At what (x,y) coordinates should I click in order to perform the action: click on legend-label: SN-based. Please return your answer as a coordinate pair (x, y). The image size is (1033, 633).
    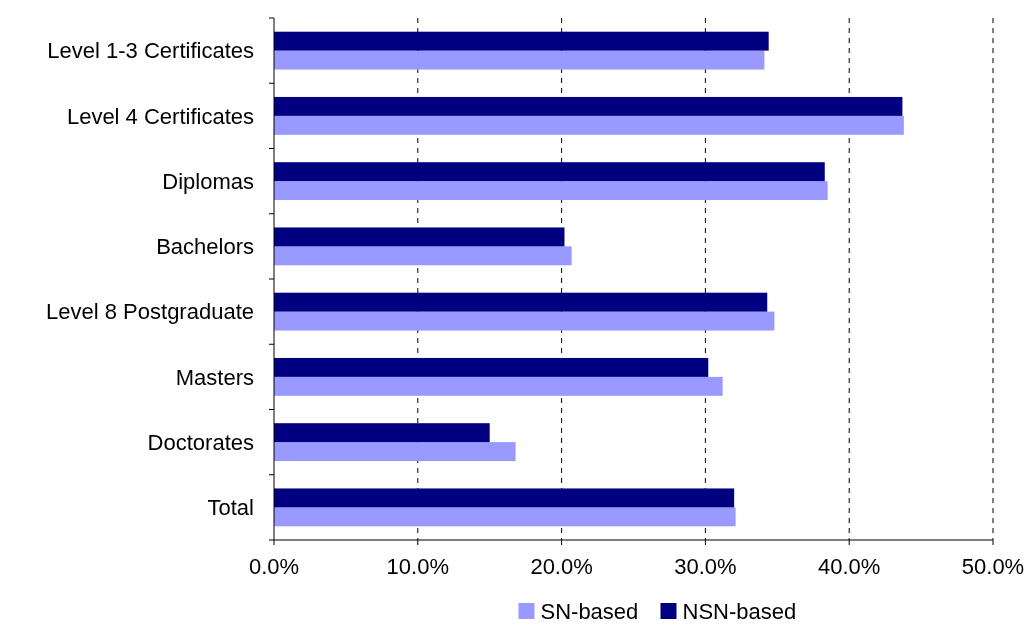
    Looking at the image, I should click on (589, 611).